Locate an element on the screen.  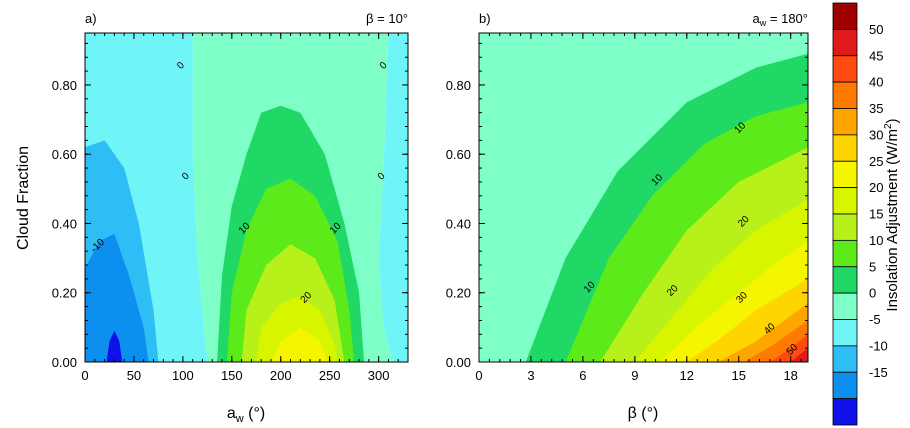
x-tick-label: 100 is located at coordinates (183, 375).